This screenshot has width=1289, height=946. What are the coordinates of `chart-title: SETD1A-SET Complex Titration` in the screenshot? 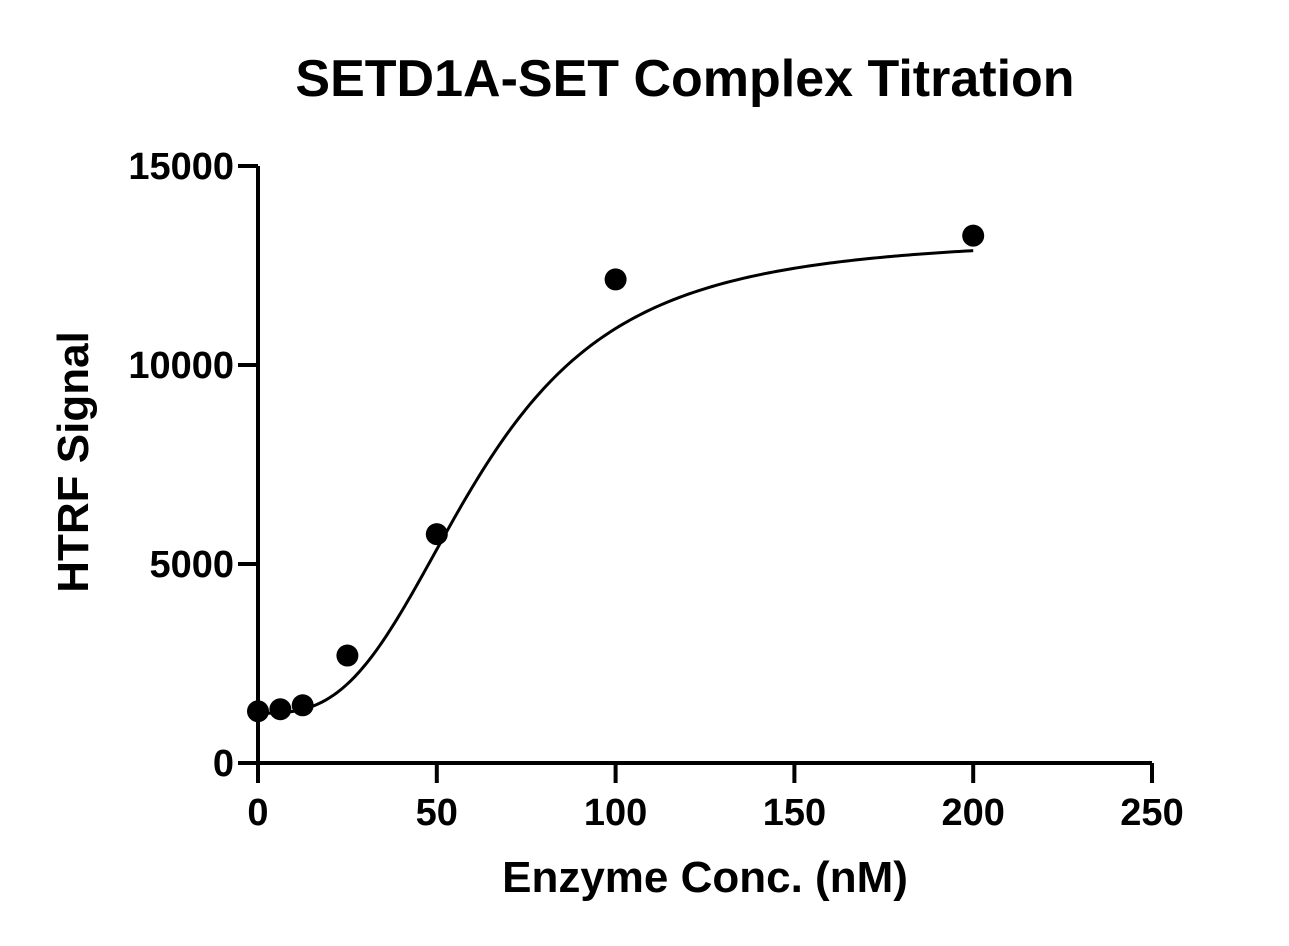 It's located at (684, 79).